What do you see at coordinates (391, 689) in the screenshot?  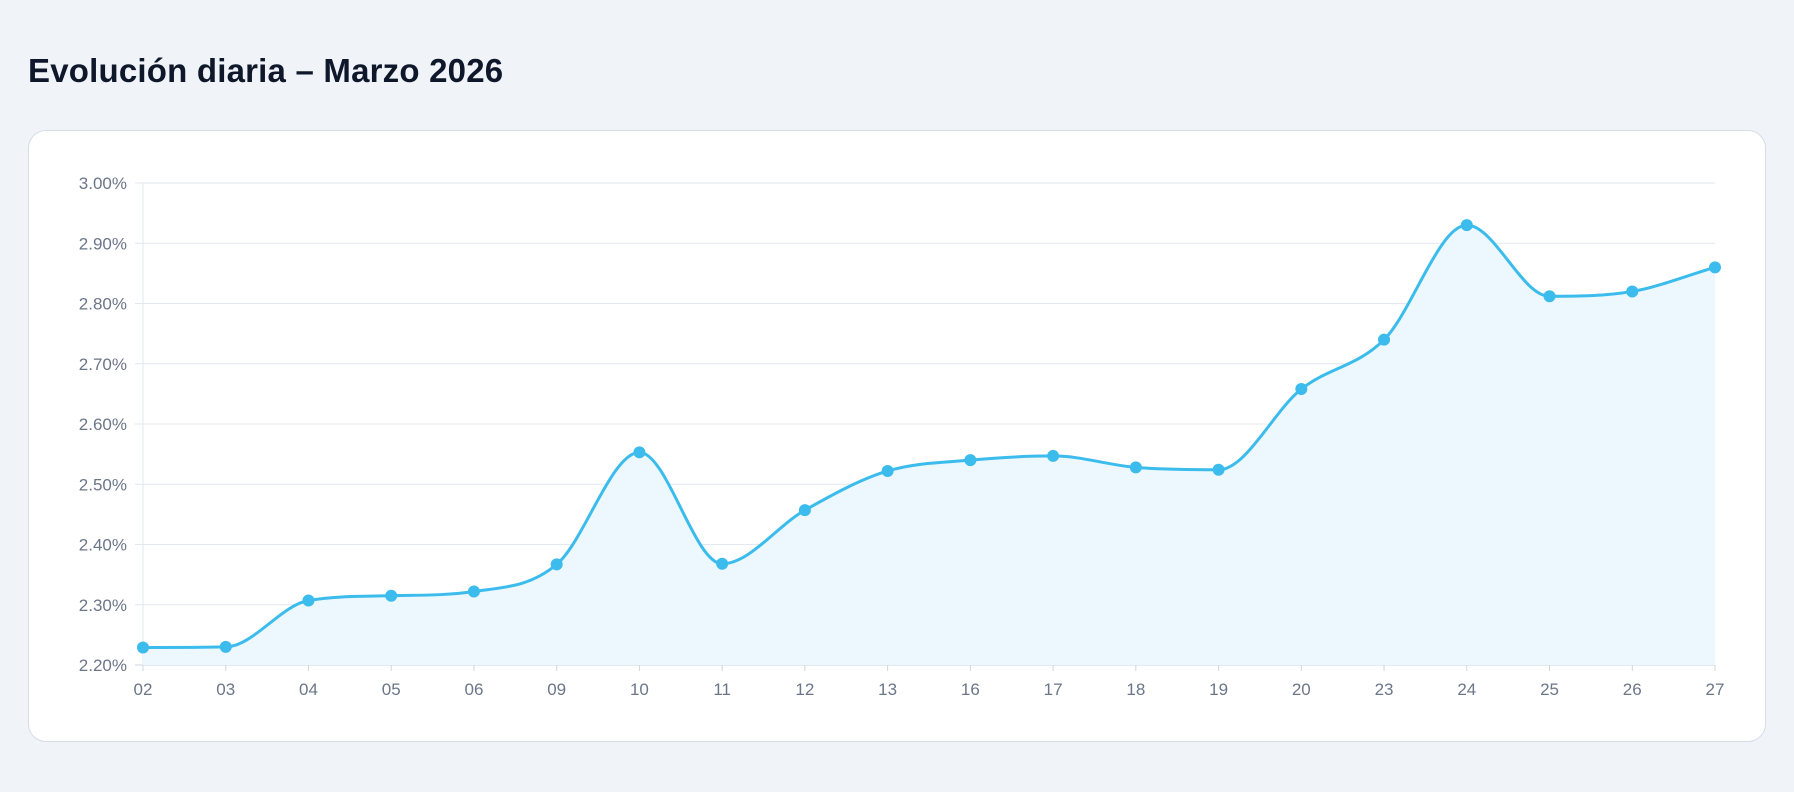 I see `x-tick-label: 05` at bounding box center [391, 689].